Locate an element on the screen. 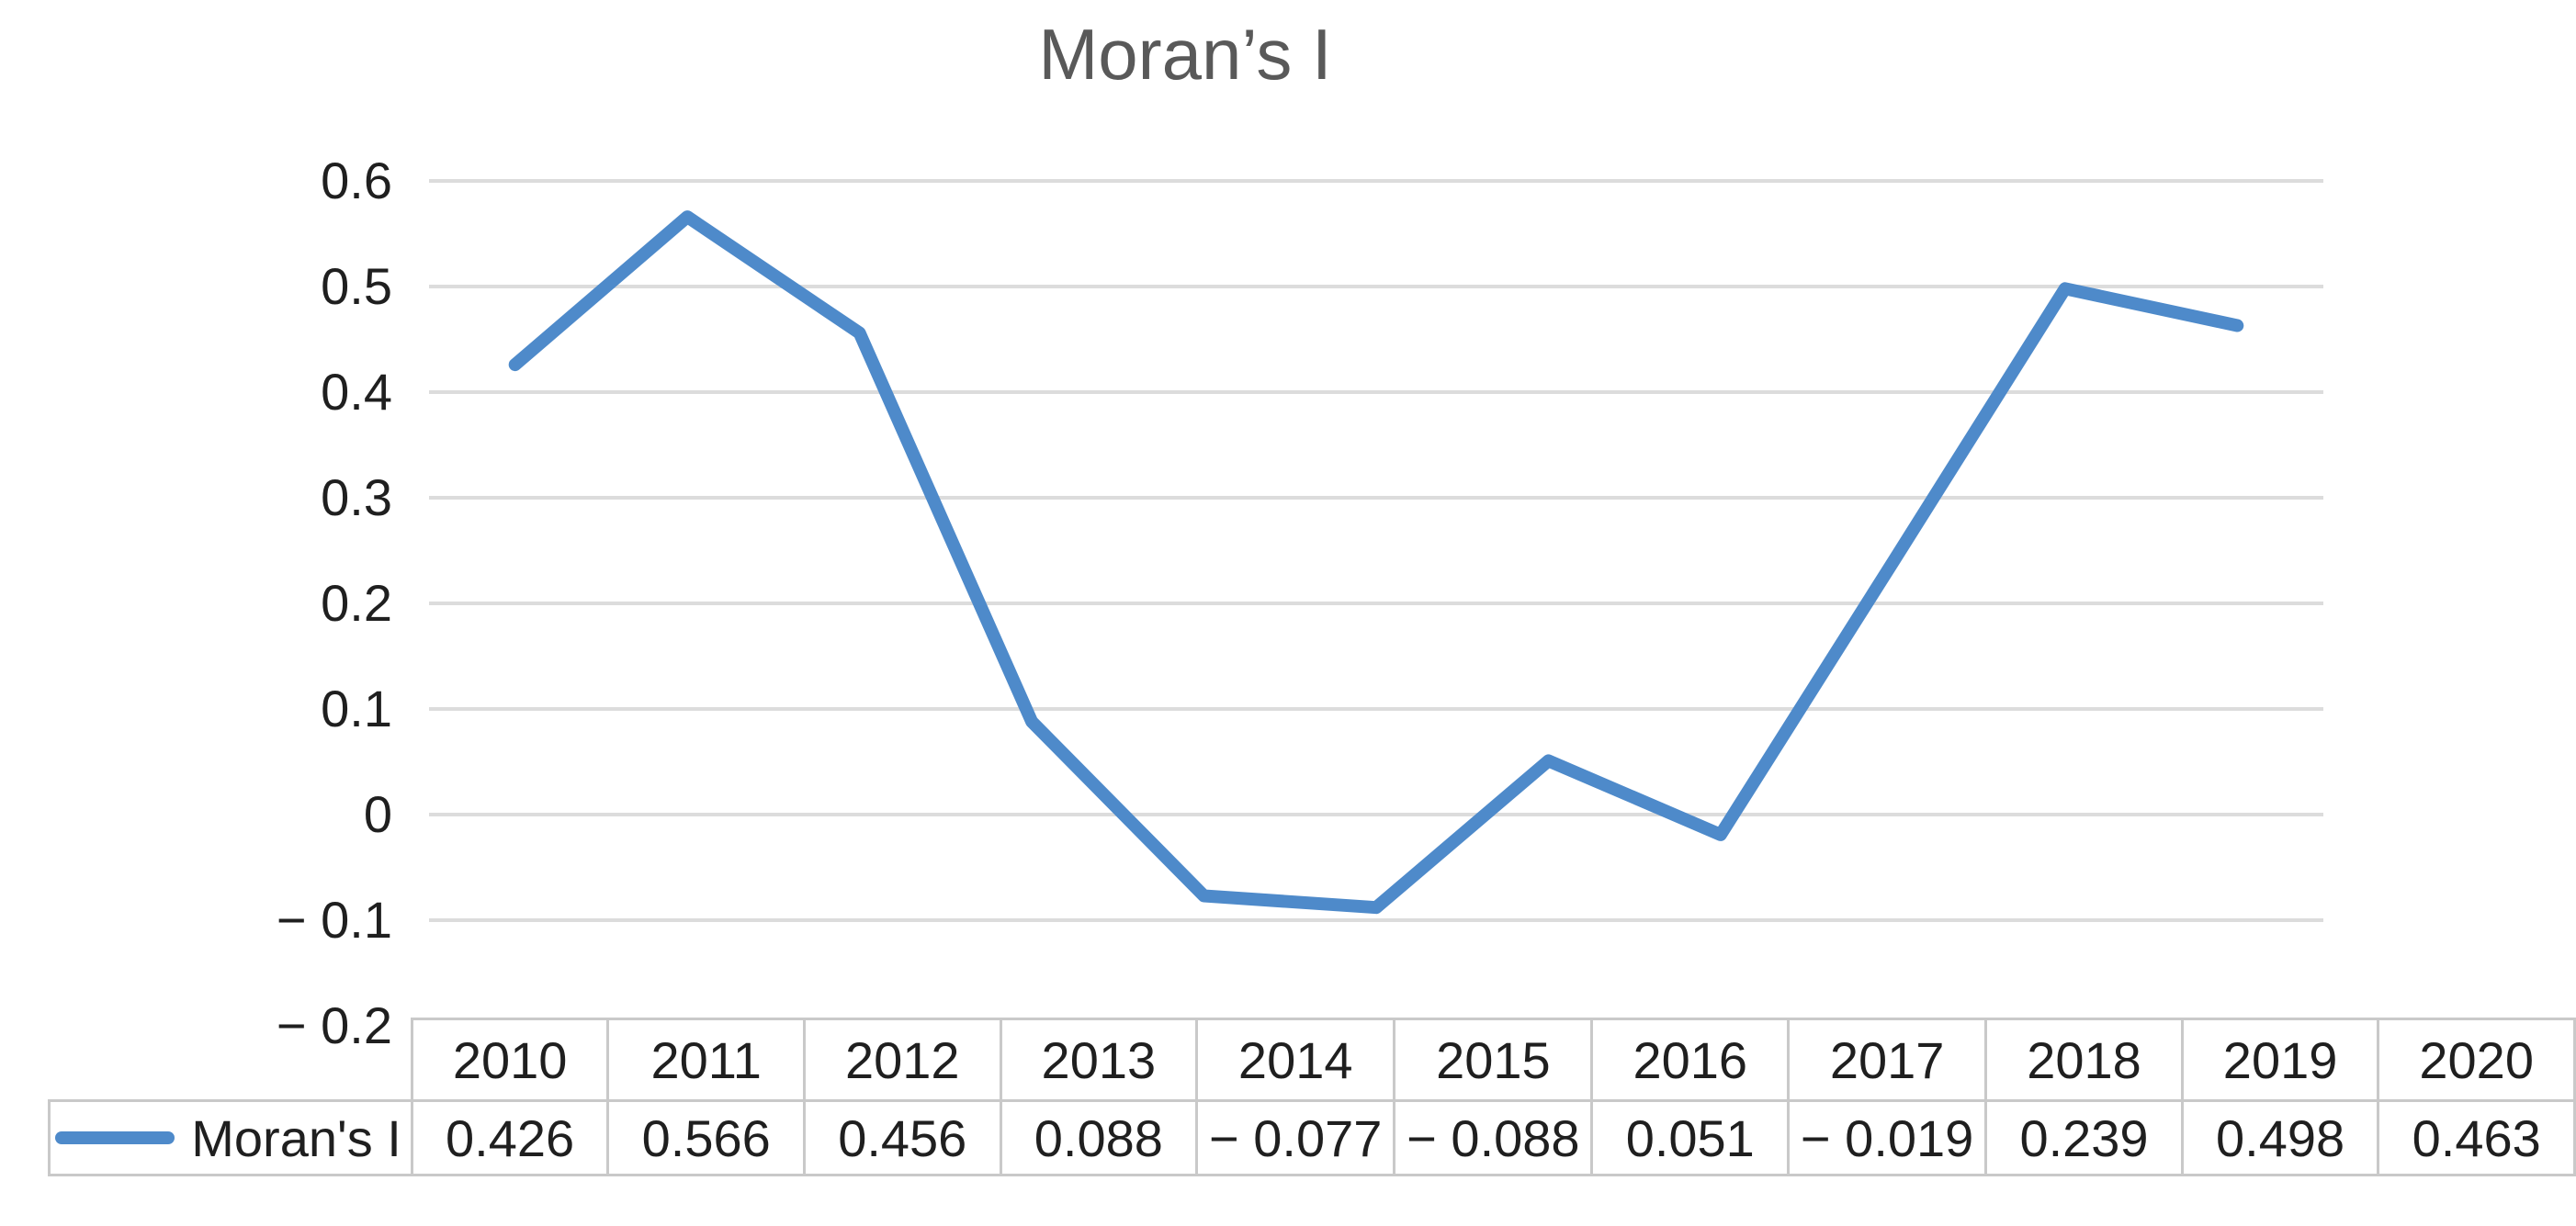 This screenshot has height=1226, width=2576. year-header-cell: 2018 is located at coordinates (2084, 1060).